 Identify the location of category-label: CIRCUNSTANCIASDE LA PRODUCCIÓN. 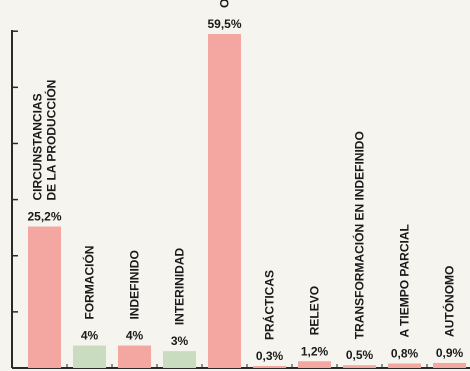
(45, 140).